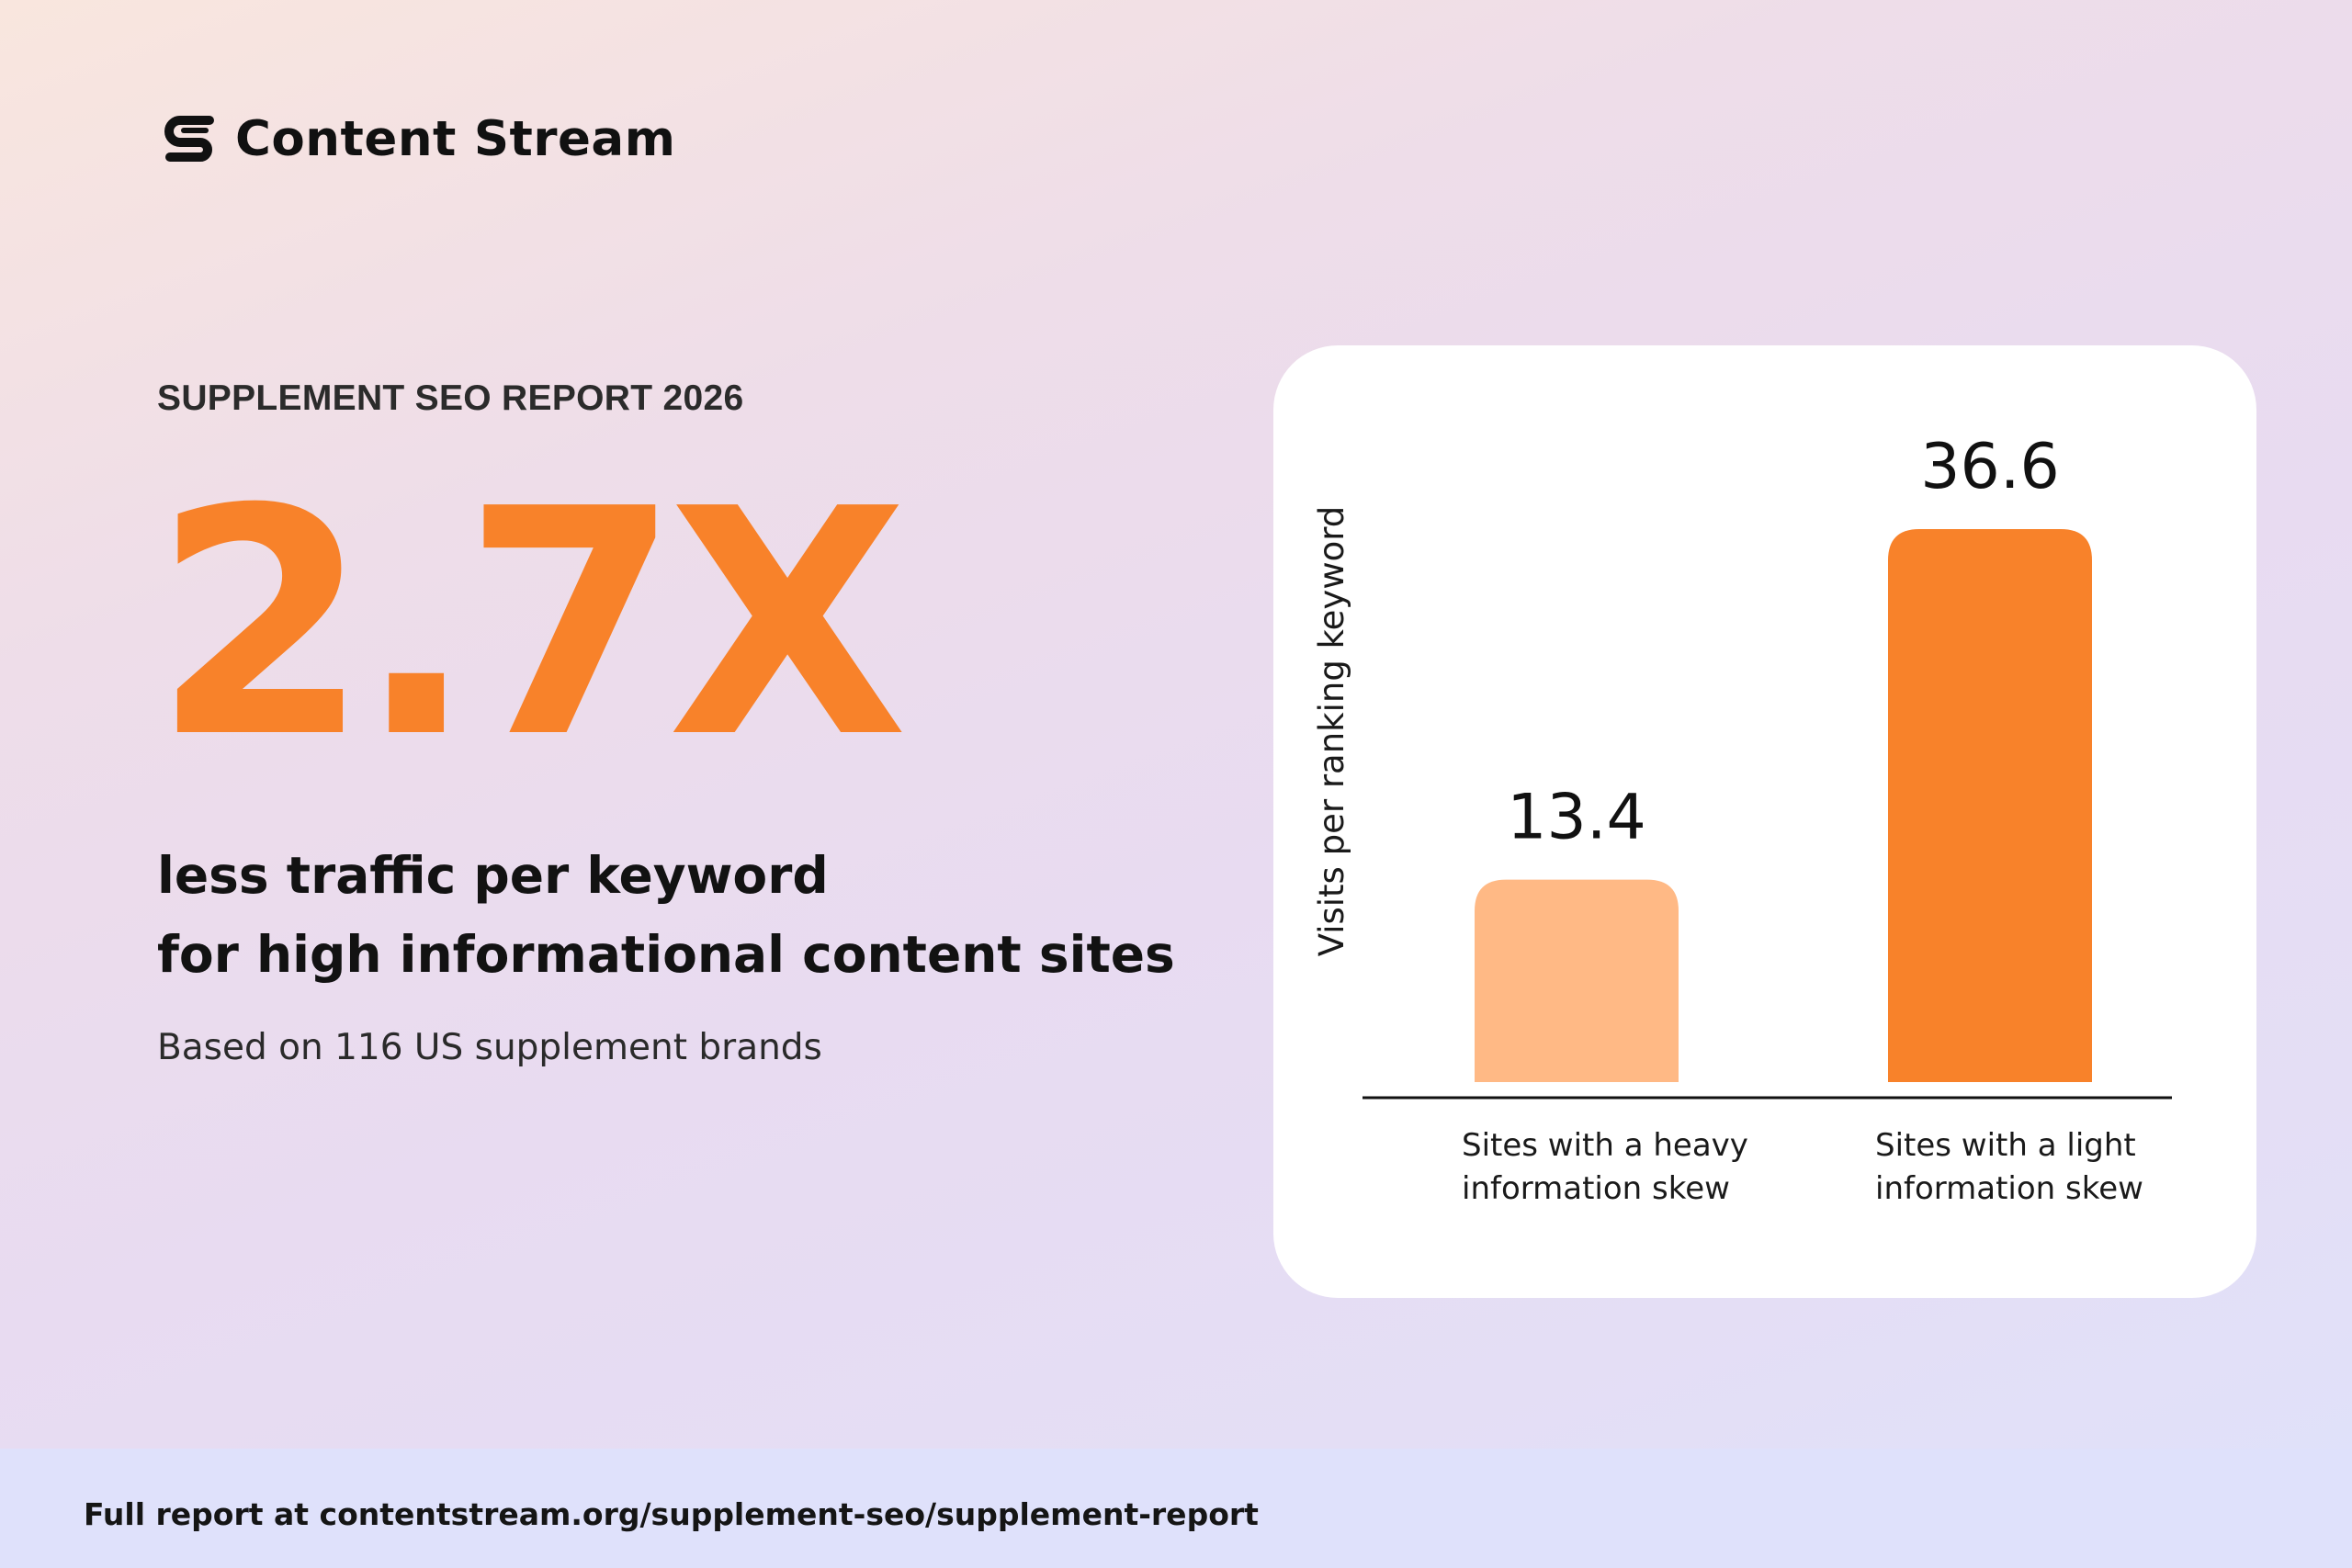  I want to click on headline-line-1: less traffic per keyword, so click(493, 875).